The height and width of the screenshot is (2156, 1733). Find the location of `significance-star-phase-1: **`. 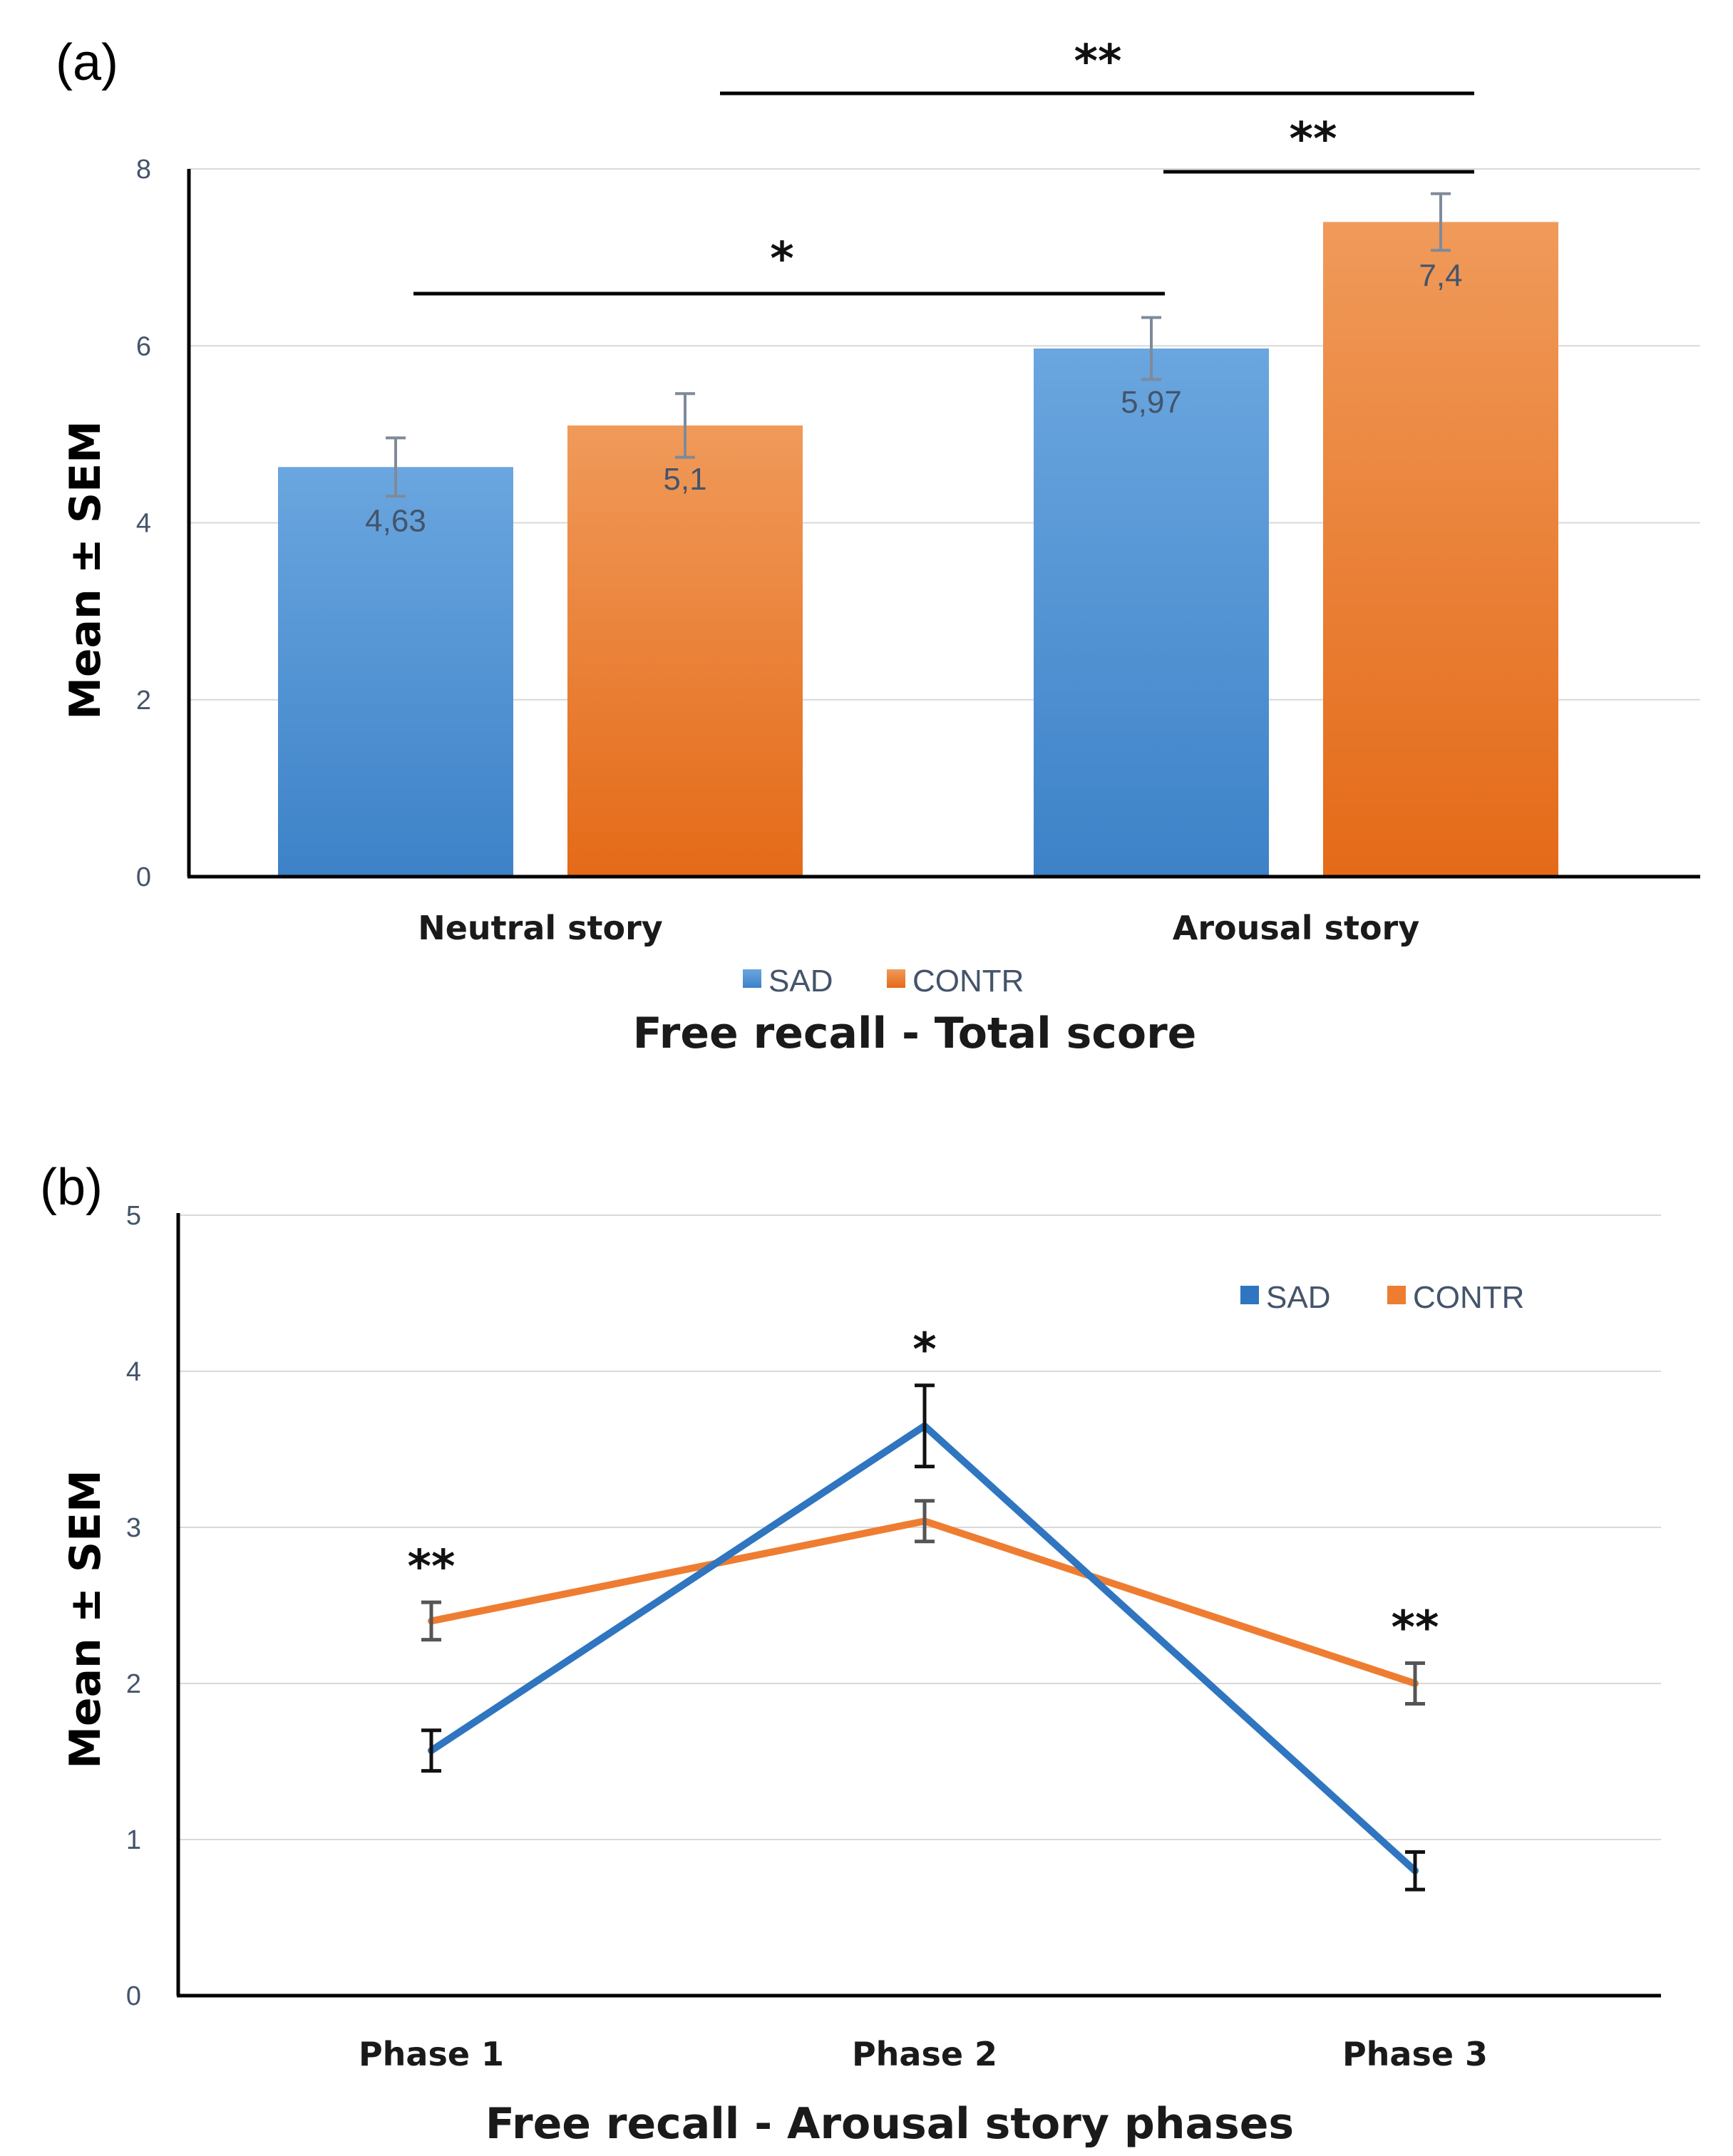

significance-star-phase-1: ** is located at coordinates (432, 1568).